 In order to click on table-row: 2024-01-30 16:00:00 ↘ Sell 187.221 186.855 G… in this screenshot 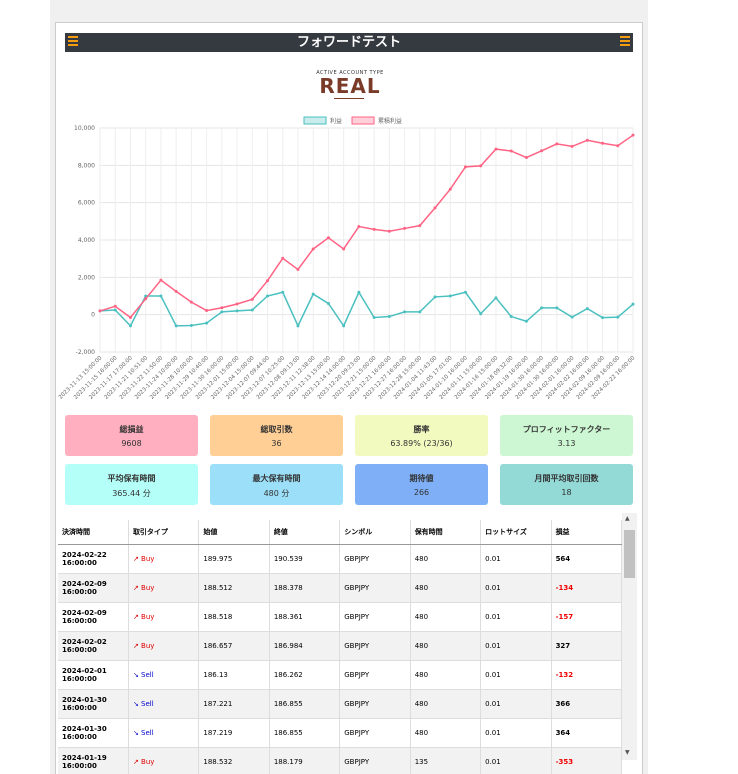, I will do `click(340, 704)`.